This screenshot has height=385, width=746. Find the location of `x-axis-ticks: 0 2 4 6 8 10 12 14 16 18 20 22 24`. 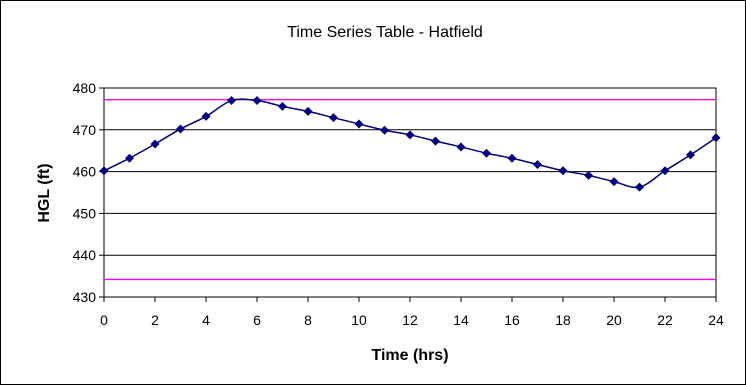

x-axis-ticks: 0 2 4 6 8 10 12 14 16 18 20 22 24 is located at coordinates (412, 312).